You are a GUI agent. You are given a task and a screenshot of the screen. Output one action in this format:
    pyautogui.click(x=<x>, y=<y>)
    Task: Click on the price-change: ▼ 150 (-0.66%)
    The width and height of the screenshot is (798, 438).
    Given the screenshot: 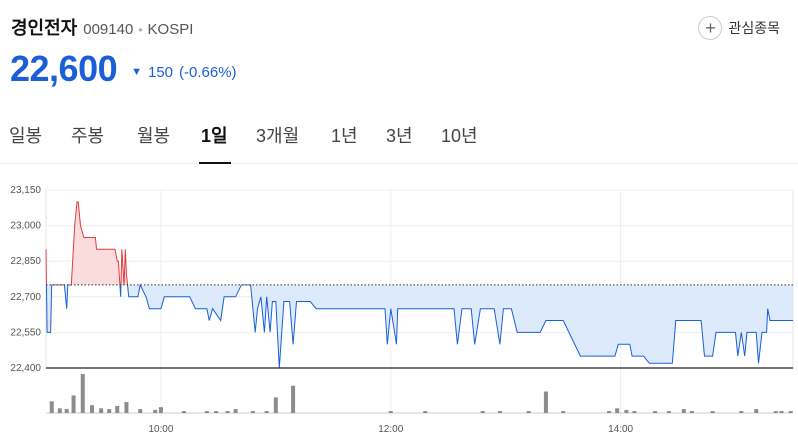 What is the action you would take?
    pyautogui.click(x=183, y=72)
    